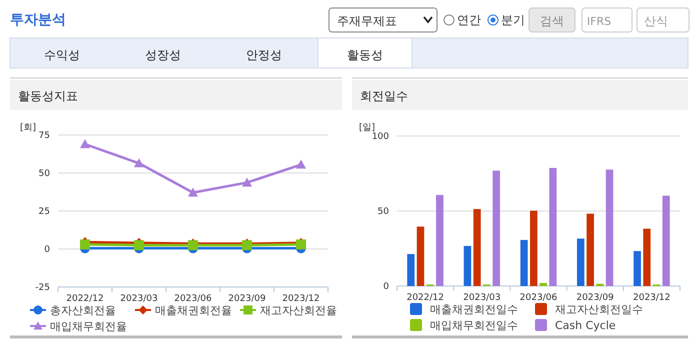  What do you see at coordinates (83, 310) in the screenshot?
I see `legend-label: 총자산회전율` at bounding box center [83, 310].